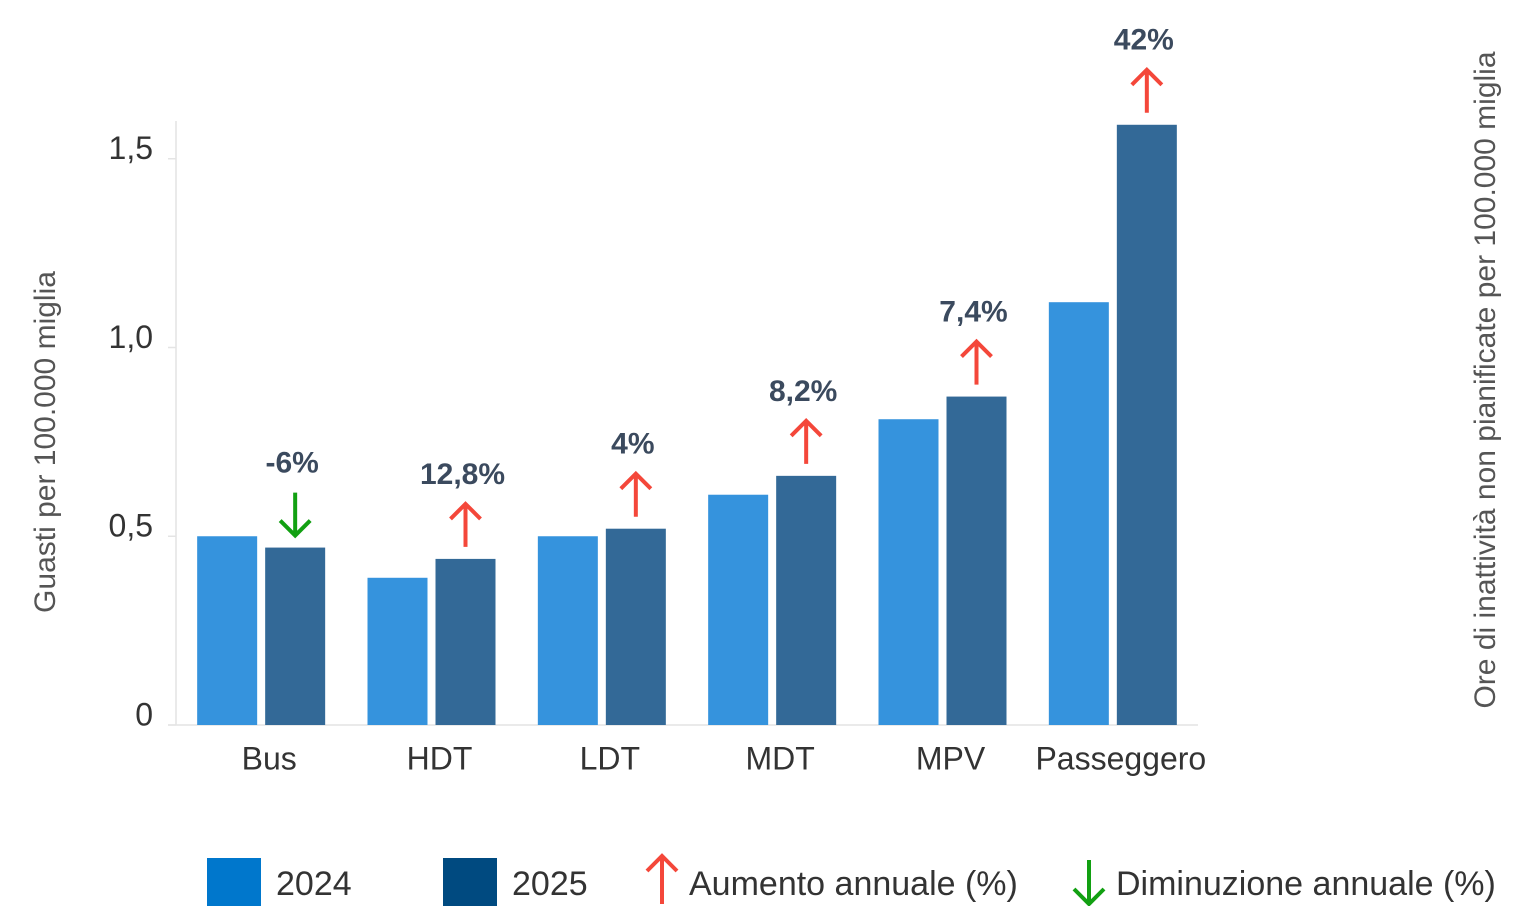 Image resolution: width=1521 pixels, height=906 pixels. What do you see at coordinates (1306, 884) in the screenshot?
I see `legend-label: Diminuzione annuale (%)` at bounding box center [1306, 884].